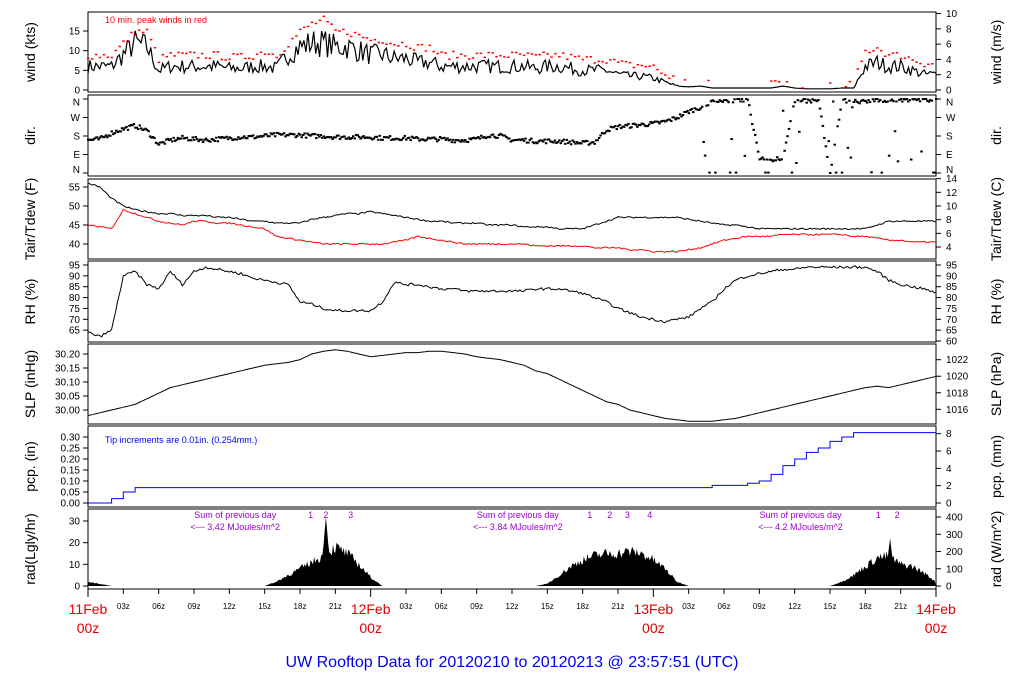 This screenshot has height=700, width=1024. Describe the element at coordinates (952, 320) in the screenshot. I see `rh-right-tick-label: 70` at that location.